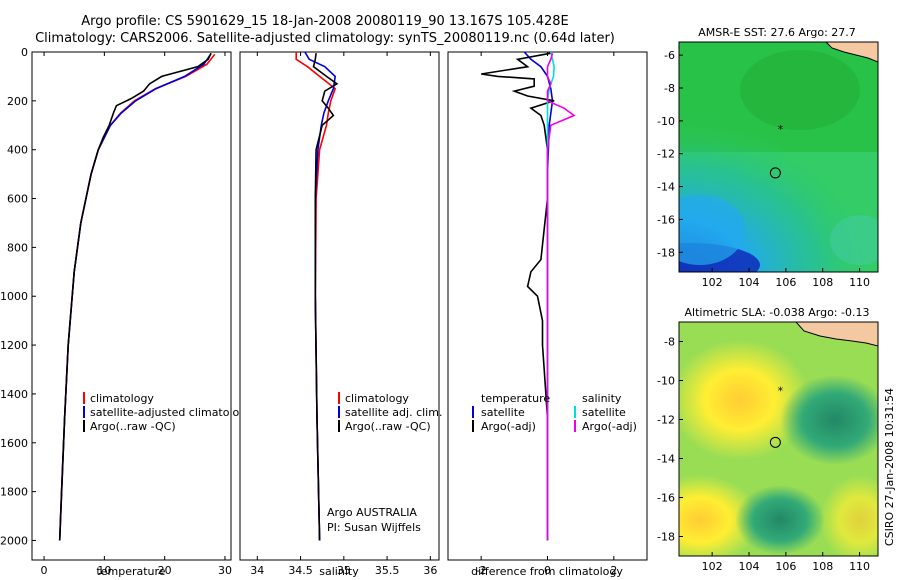  I want to click on legend-salinity-satellite: satellite, so click(604, 412).